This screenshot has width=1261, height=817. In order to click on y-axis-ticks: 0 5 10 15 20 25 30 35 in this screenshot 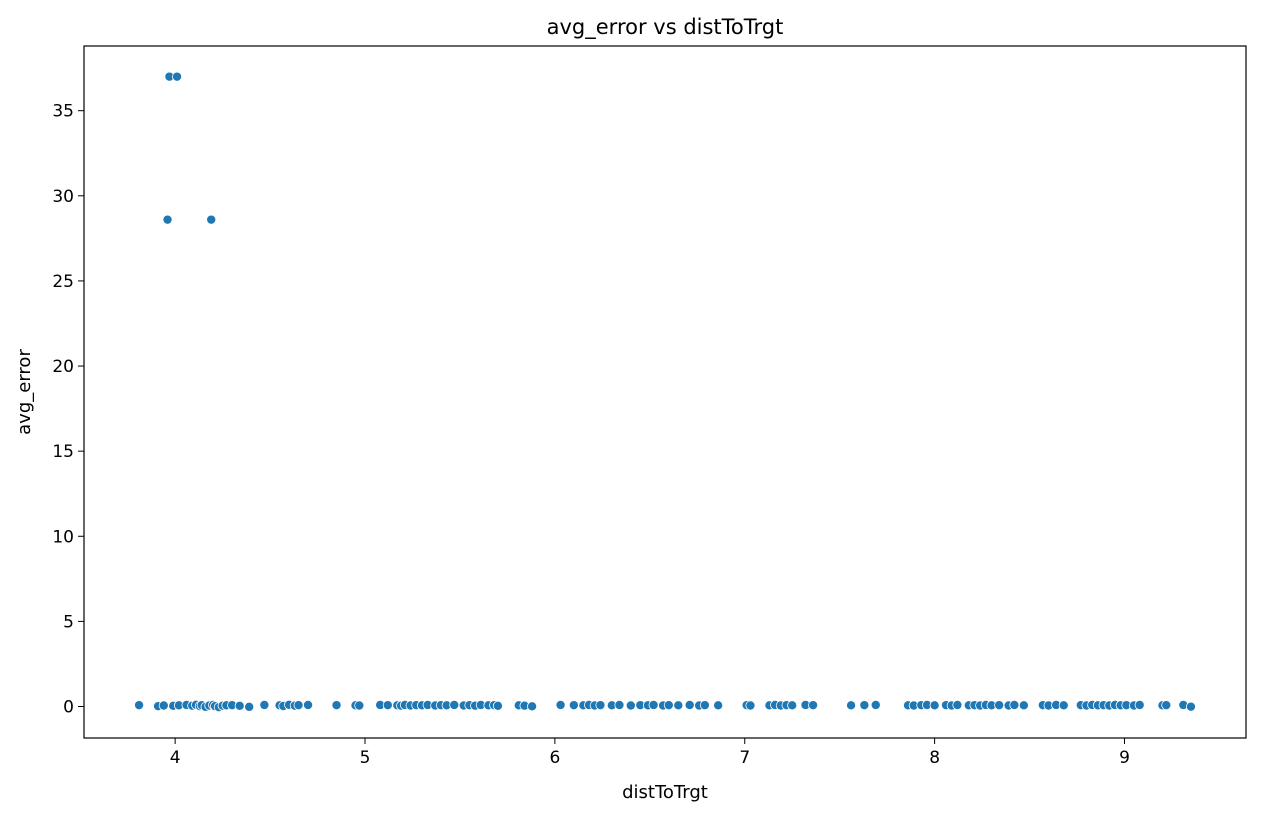, I will do `click(68, 410)`.